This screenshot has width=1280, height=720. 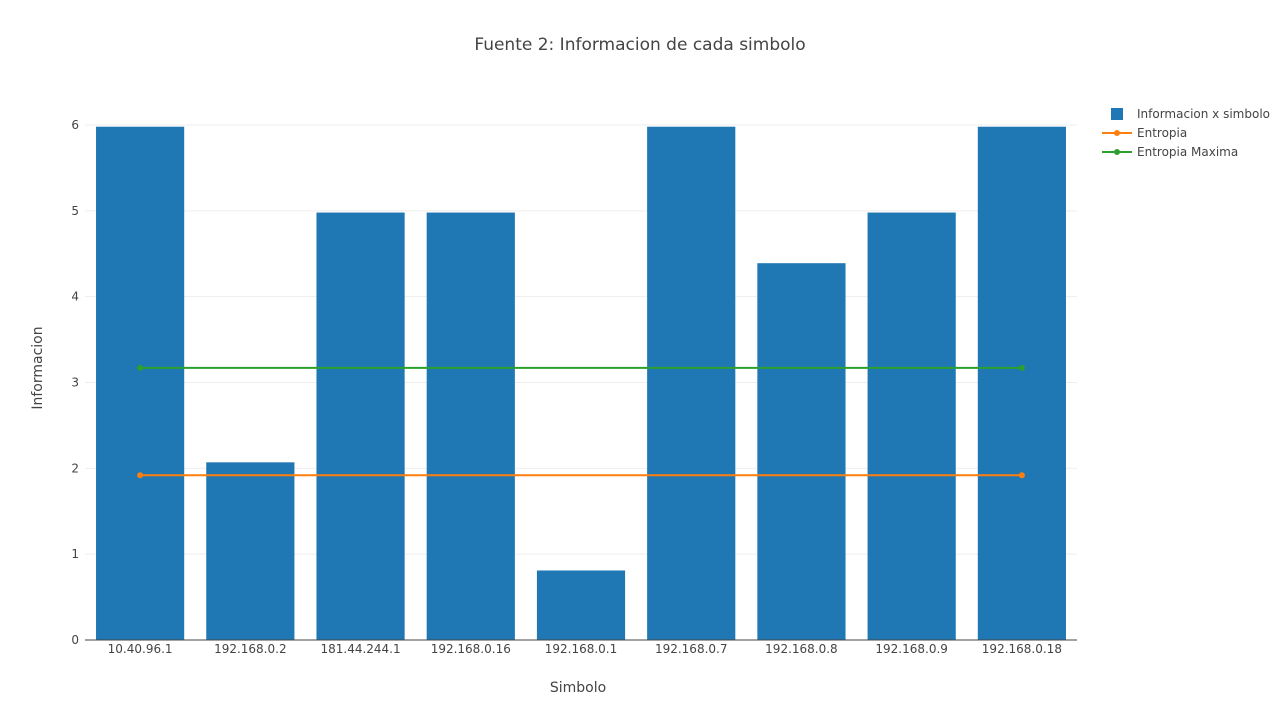 I want to click on legend-label: Entropia, so click(x=1162, y=133).